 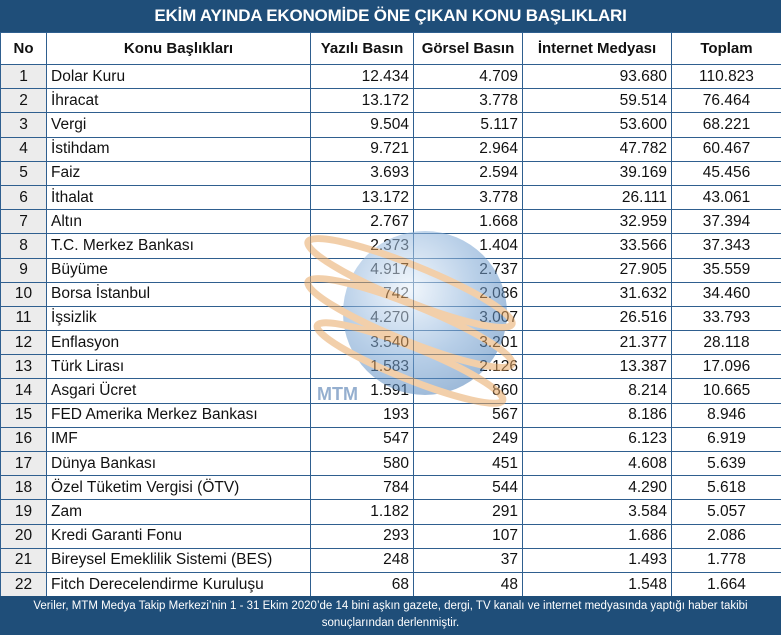 What do you see at coordinates (726, 197) in the screenshot?
I see `row-total: 43.061` at bounding box center [726, 197].